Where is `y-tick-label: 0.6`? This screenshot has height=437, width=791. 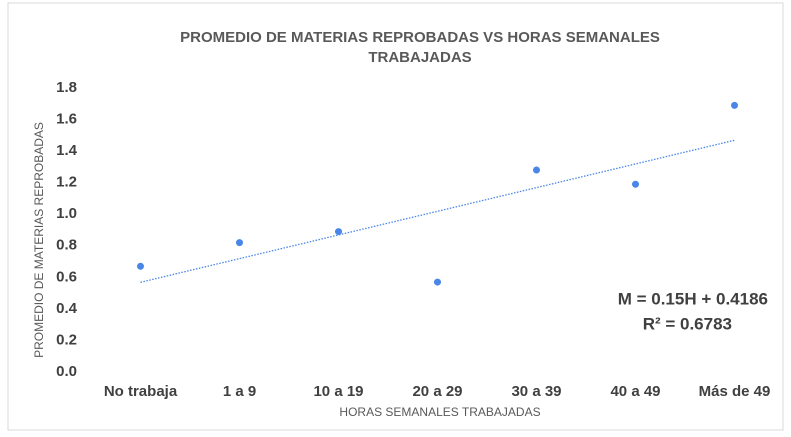 y-tick-label: 0.6 is located at coordinates (66, 276).